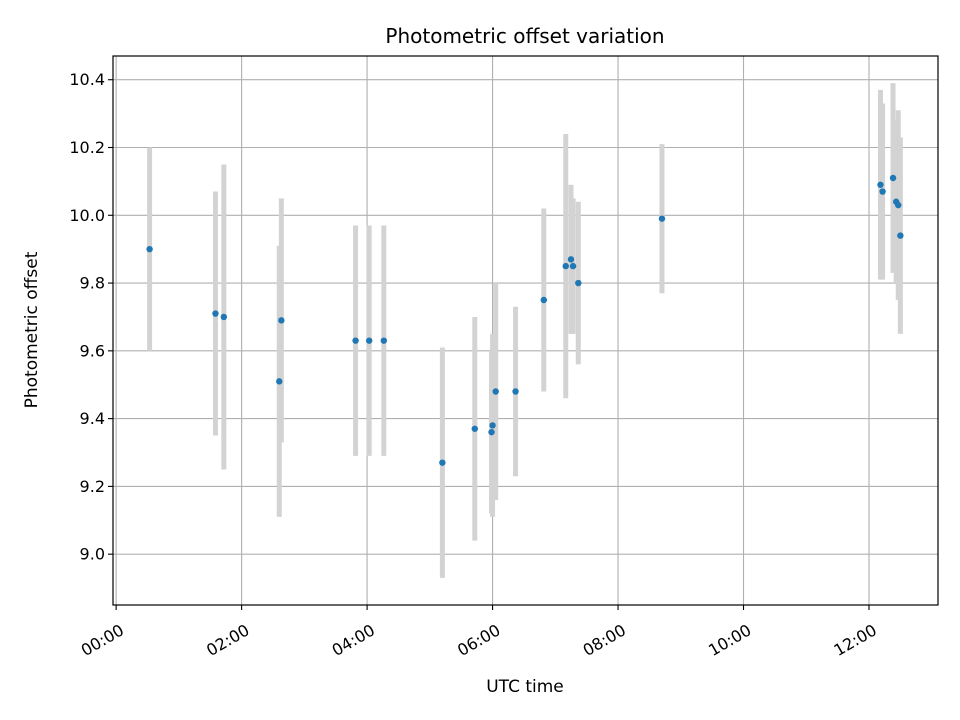 The height and width of the screenshot is (720, 960). I want to click on y-tick-label: 9.4, so click(92, 418).